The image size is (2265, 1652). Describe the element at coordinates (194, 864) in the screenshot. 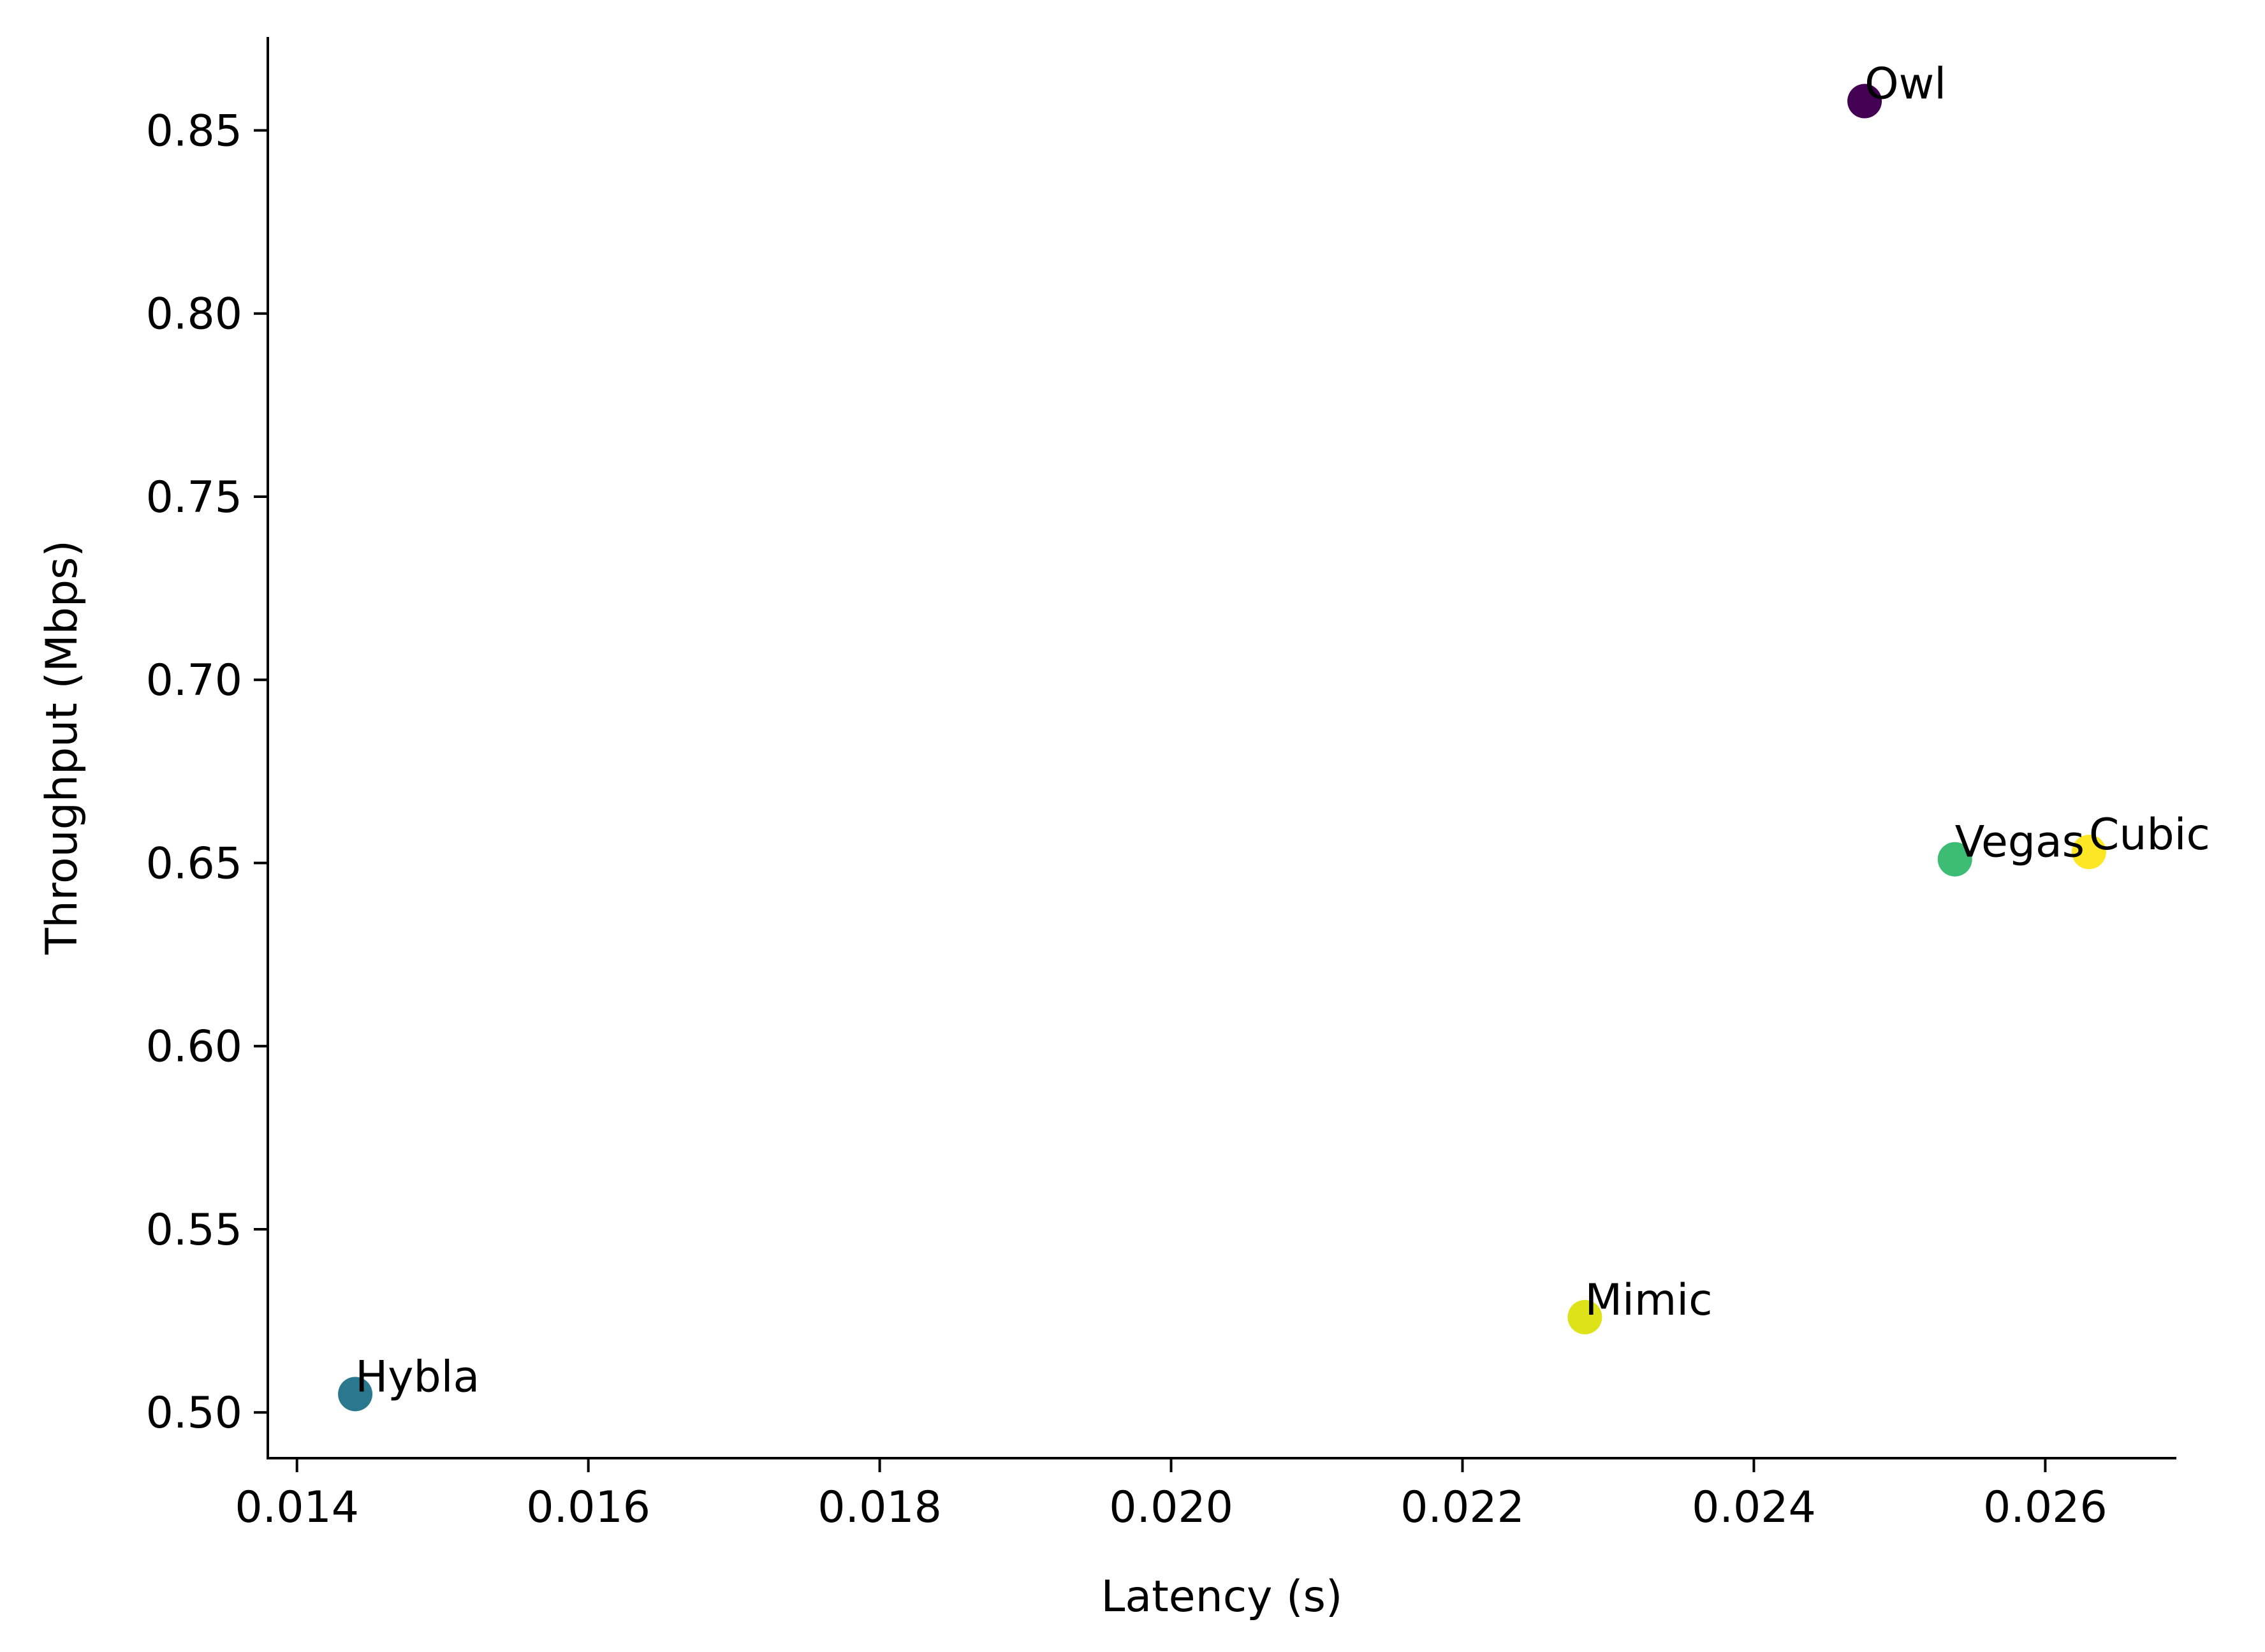

I see `y-tick-label: 0.65` at that location.